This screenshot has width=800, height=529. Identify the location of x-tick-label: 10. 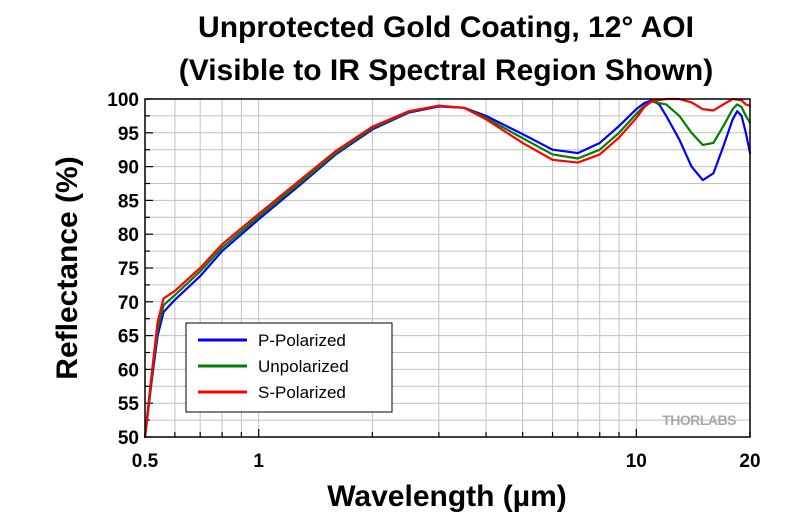
(636, 461).